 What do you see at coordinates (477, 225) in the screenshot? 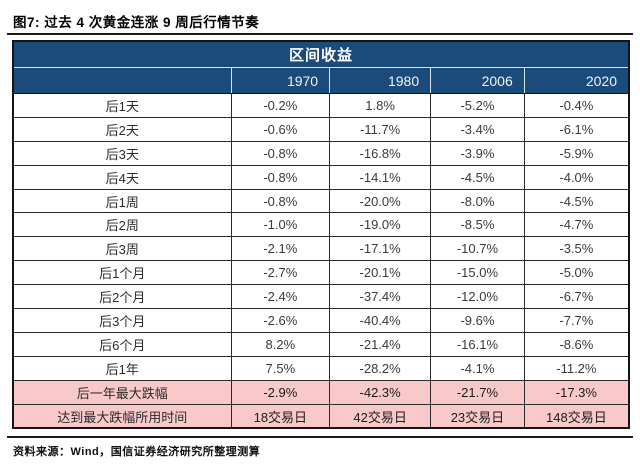
I see `row-value: -8.5%` at bounding box center [477, 225].